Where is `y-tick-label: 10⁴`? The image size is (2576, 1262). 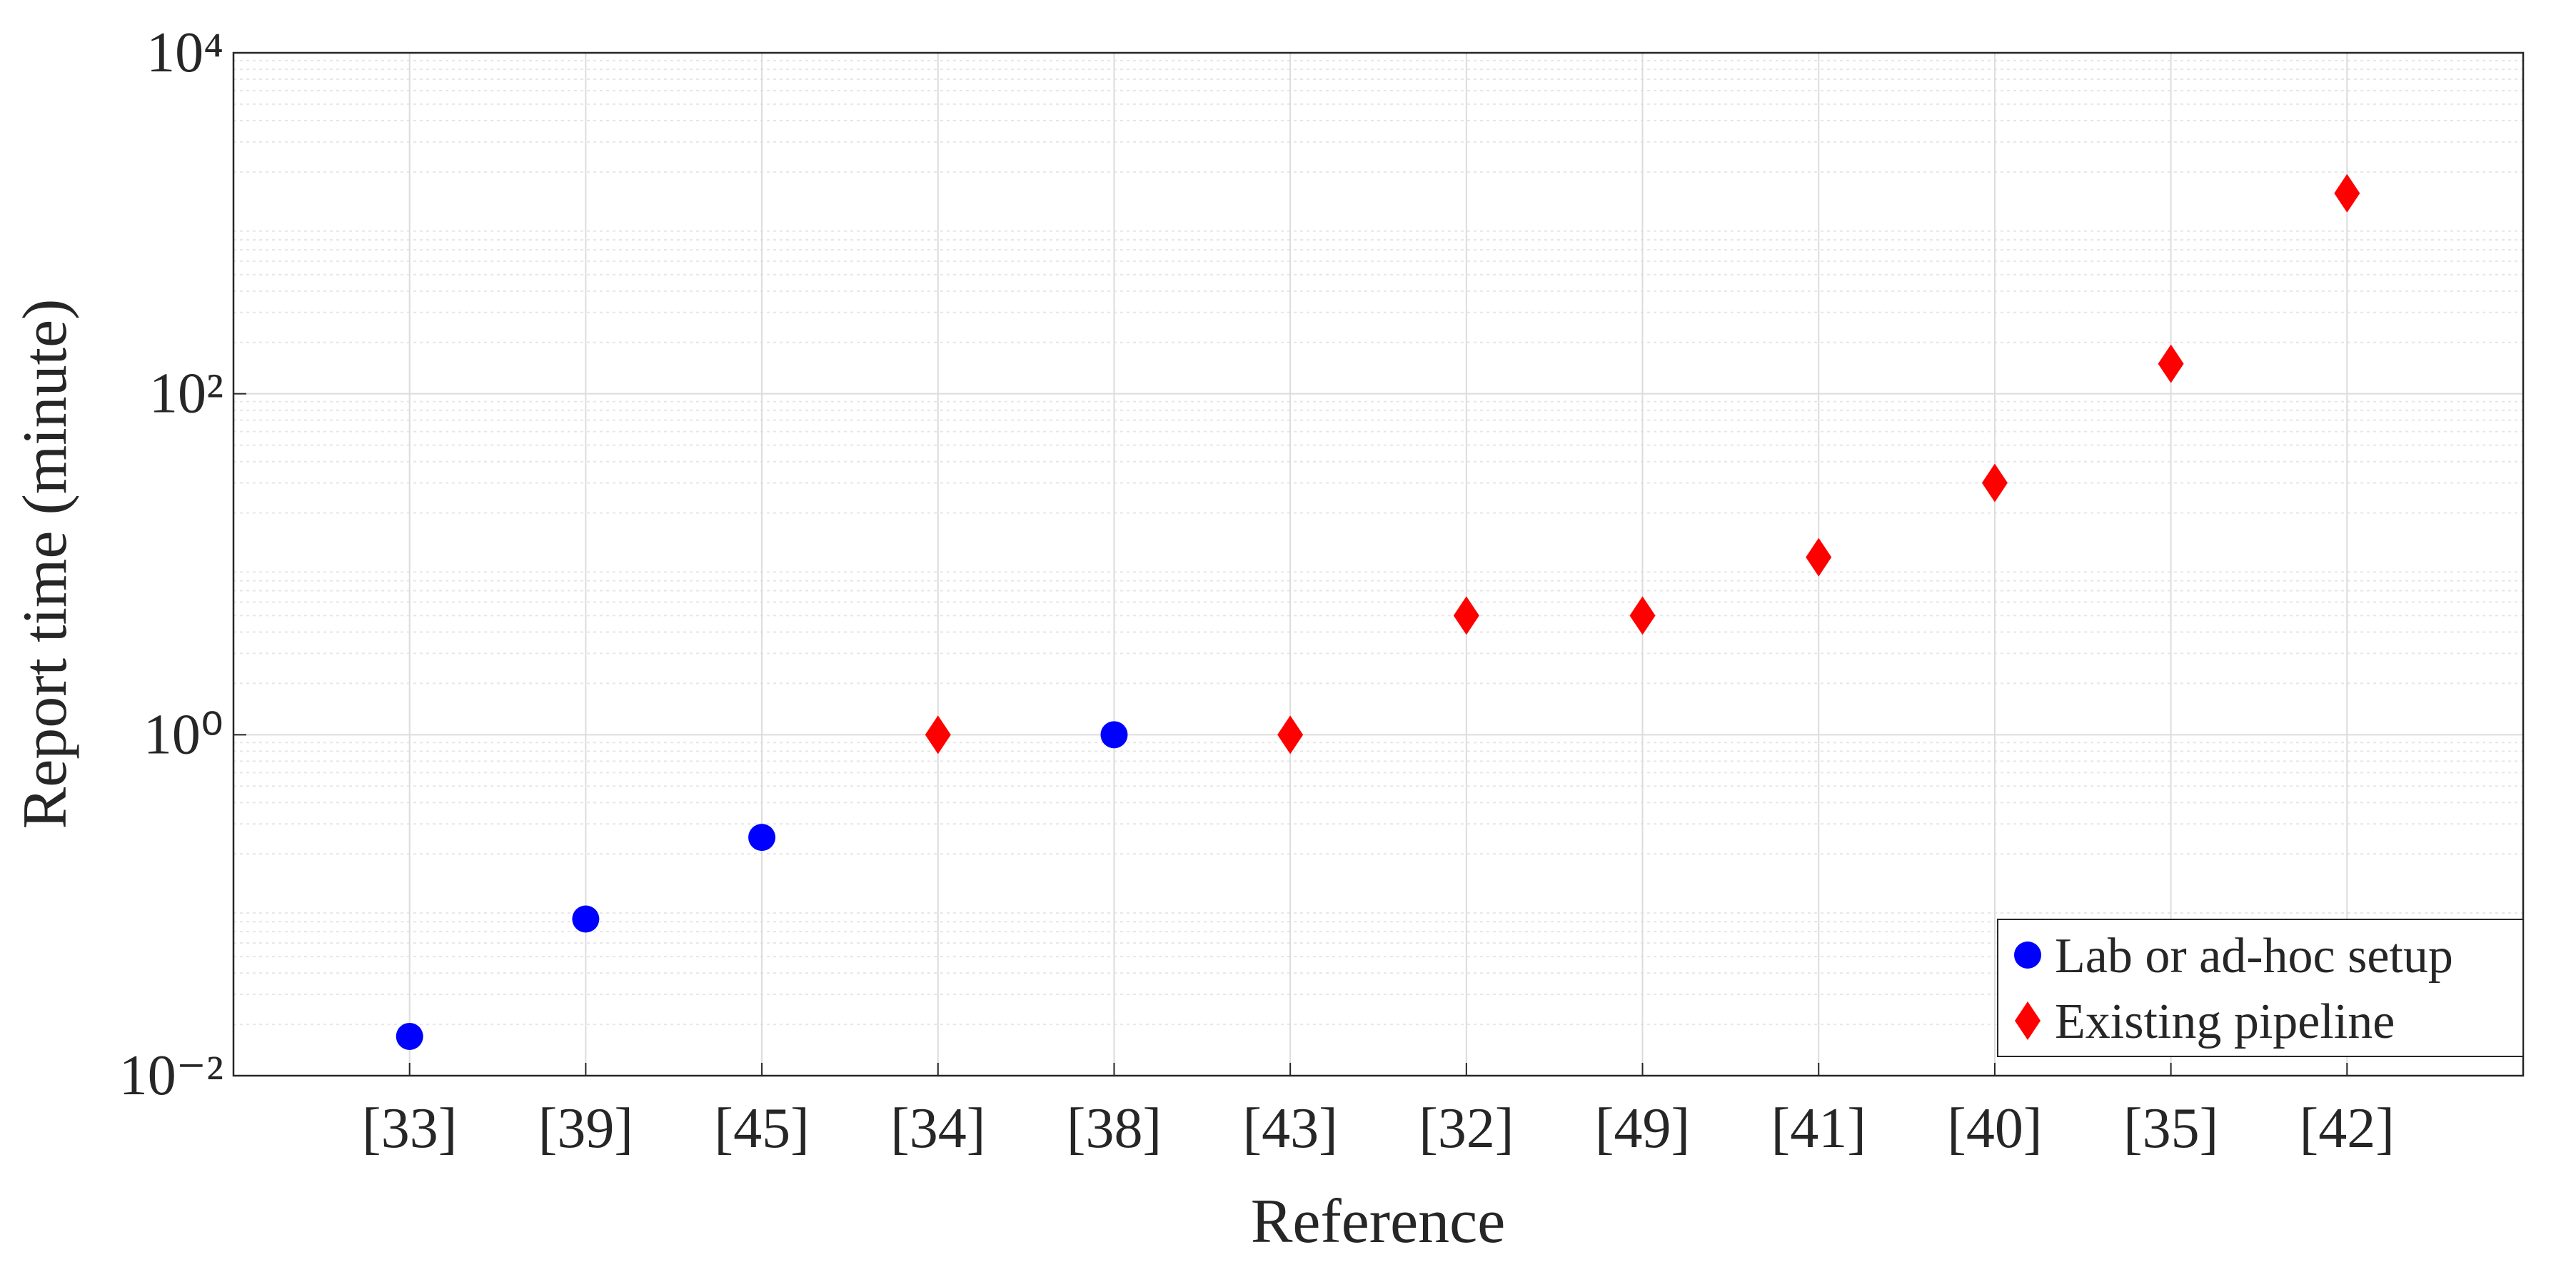
y-tick-label: 10⁴ is located at coordinates (184, 52).